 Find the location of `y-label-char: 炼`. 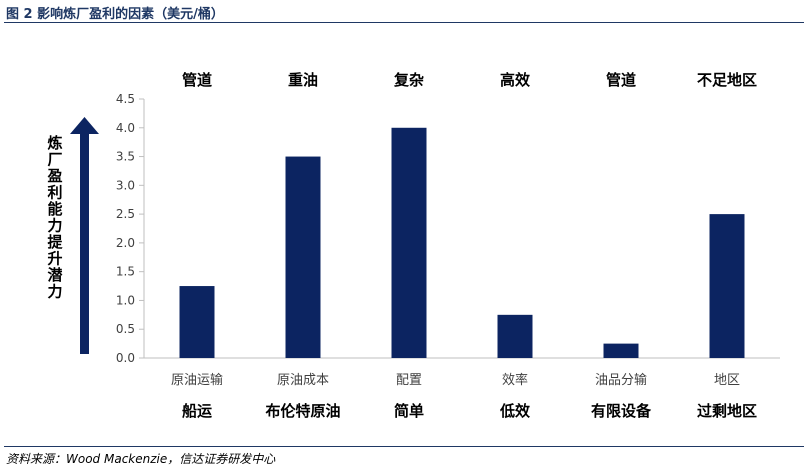

y-label-char: 炼 is located at coordinates (54, 143).